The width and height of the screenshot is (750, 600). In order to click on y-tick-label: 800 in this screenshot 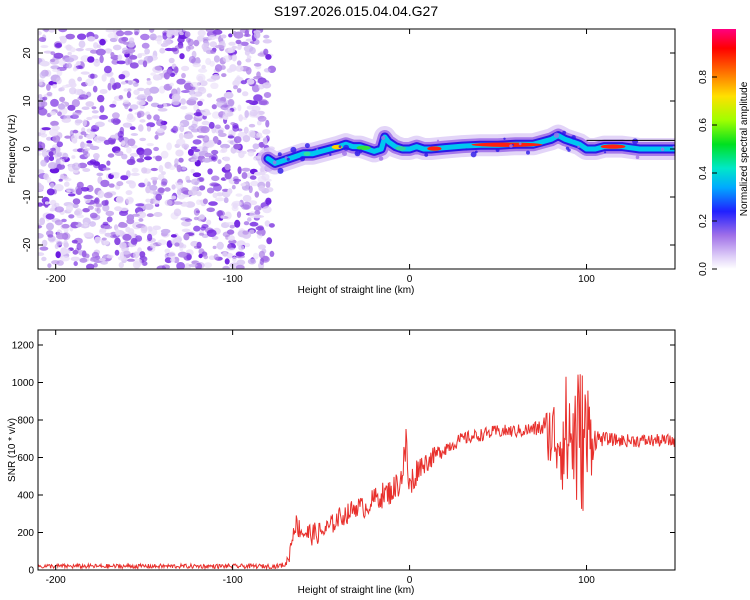, I will do `click(25, 421)`.